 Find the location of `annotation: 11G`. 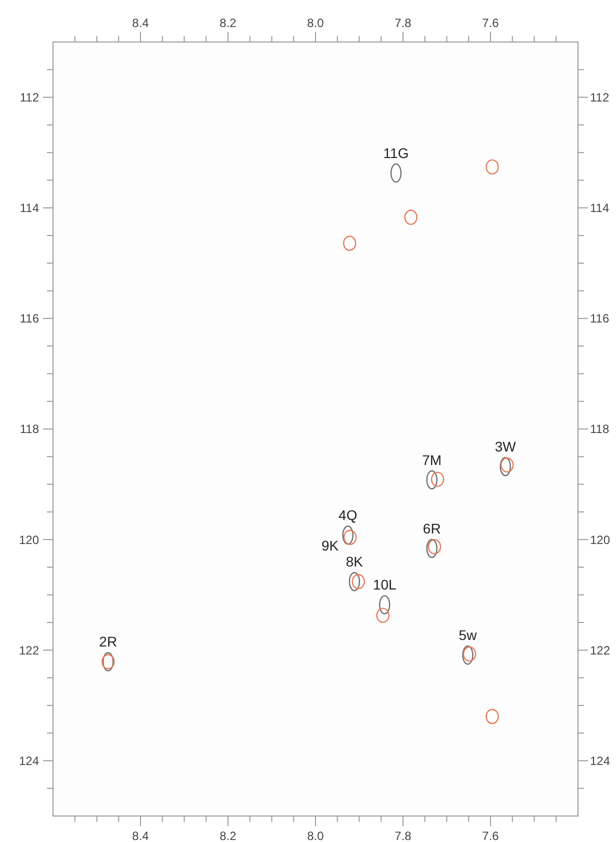

annotation: 11G is located at coordinates (396, 152).